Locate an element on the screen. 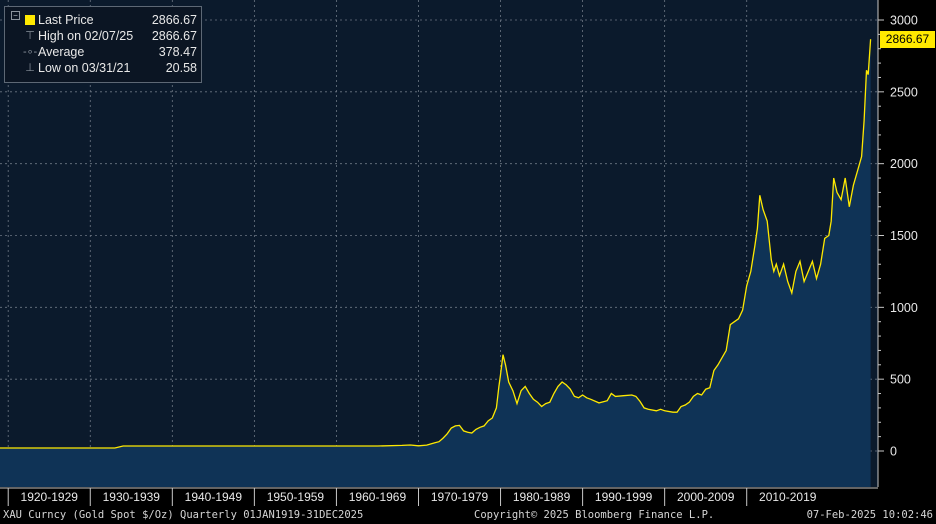  x-tick-label: 2000-2009 is located at coordinates (706, 497).